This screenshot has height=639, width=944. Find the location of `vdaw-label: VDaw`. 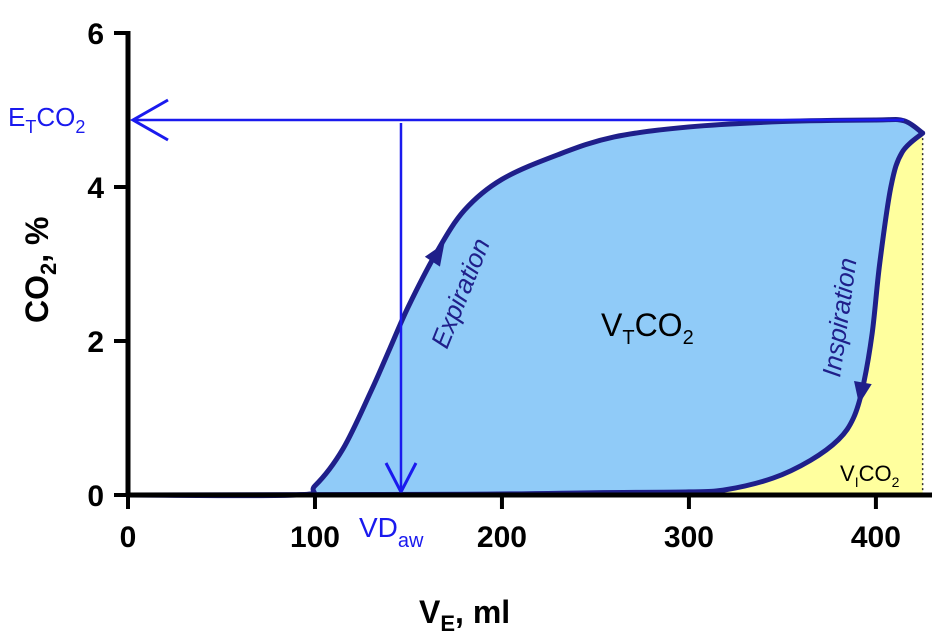

vdaw-label: VDaw is located at coordinates (391, 532).